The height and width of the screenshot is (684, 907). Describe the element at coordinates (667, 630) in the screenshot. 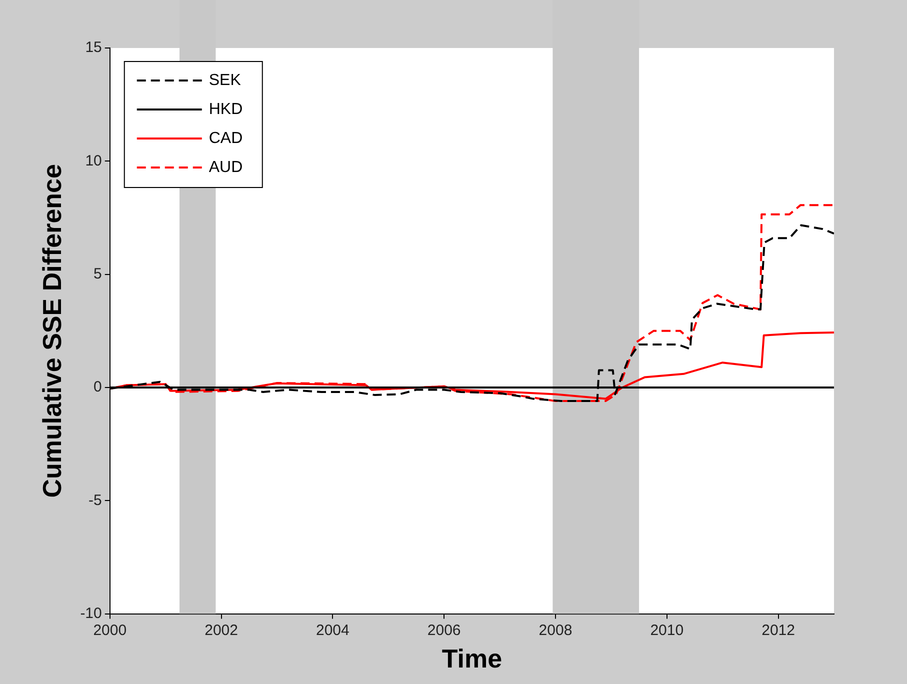

I see `x-tick-label: 2010` at that location.